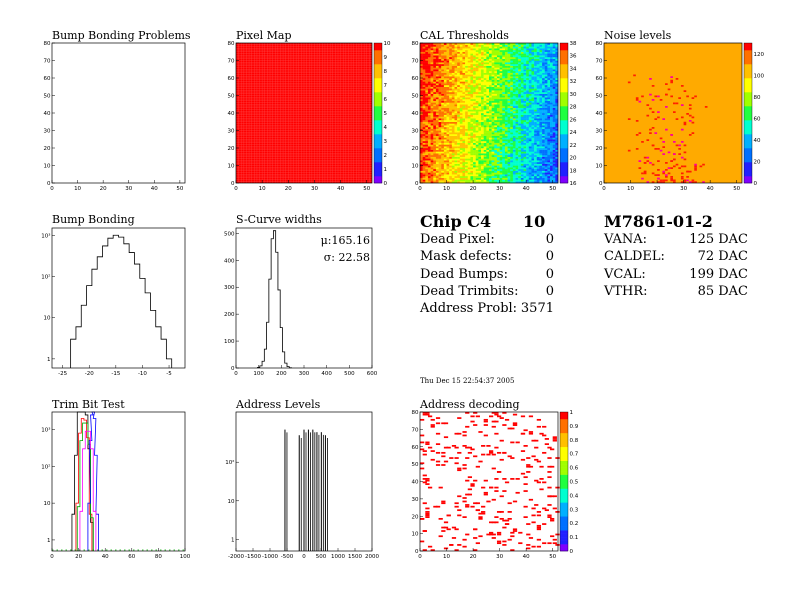 The image size is (792, 612). What do you see at coordinates (229, 342) in the screenshot?
I see `y-tick-label: 100` at bounding box center [229, 342].